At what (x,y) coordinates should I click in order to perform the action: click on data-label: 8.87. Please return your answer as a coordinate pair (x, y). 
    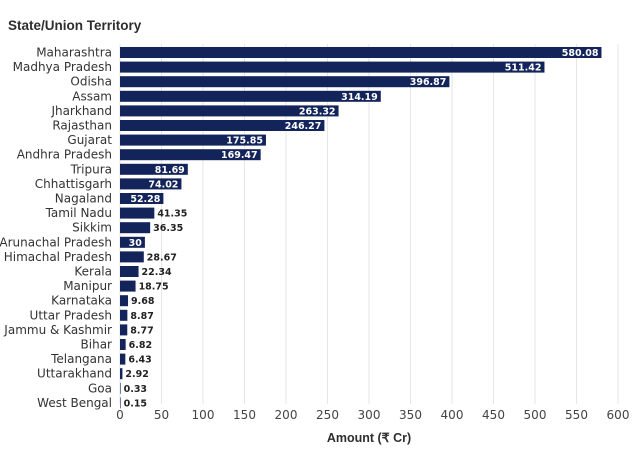
    Looking at the image, I should click on (141, 316).